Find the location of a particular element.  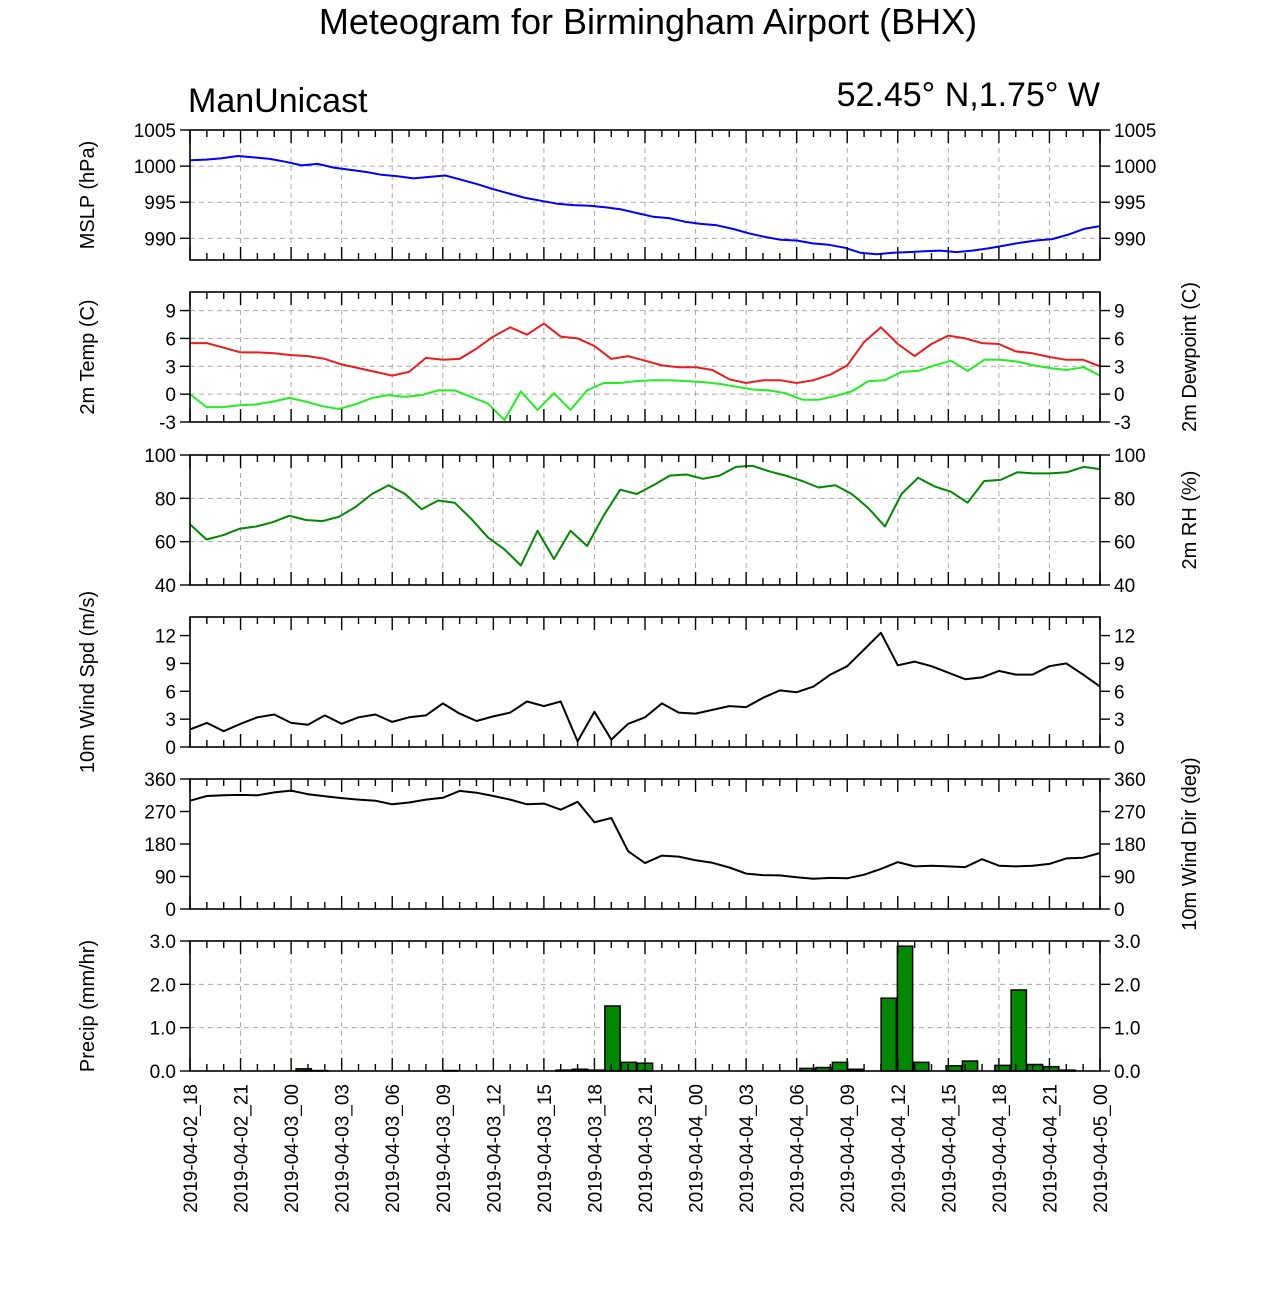

y-tick-label-right: 1.0 is located at coordinates (1127, 1029).